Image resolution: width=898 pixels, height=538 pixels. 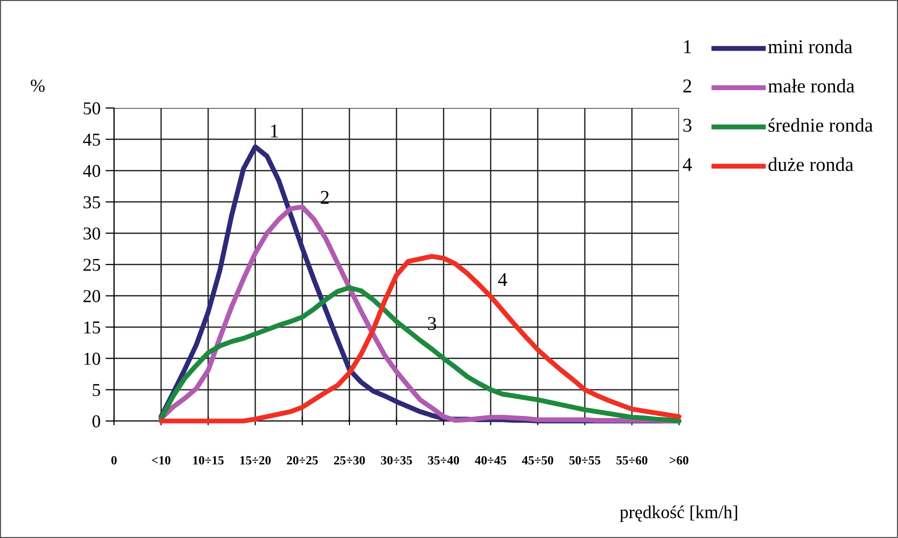 What do you see at coordinates (503, 279) in the screenshot?
I see `annotation: 4` at bounding box center [503, 279].